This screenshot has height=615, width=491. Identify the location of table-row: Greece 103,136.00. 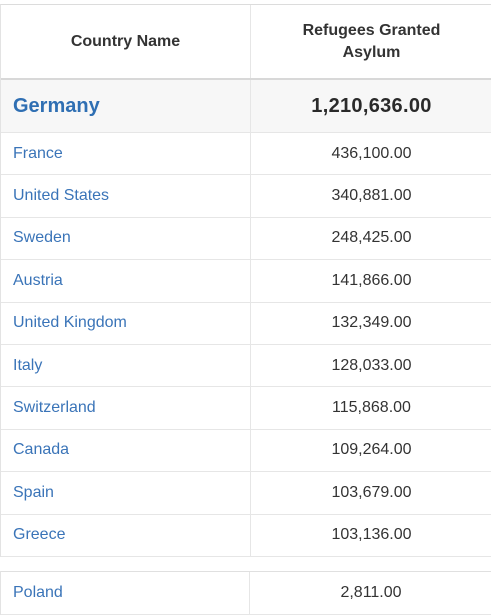
(246, 535).